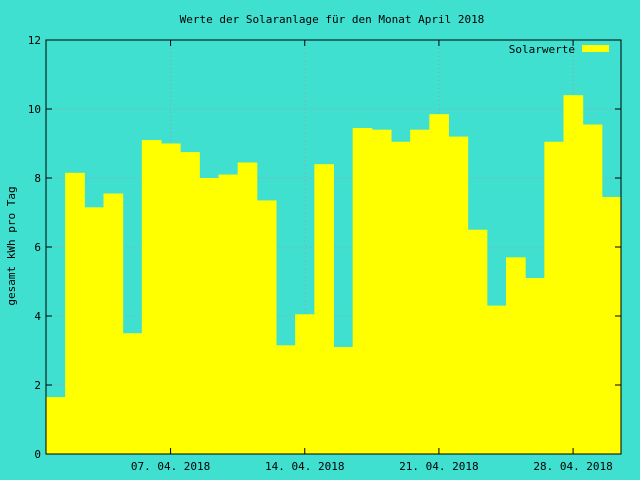  What do you see at coordinates (572, 466) in the screenshot?
I see `x-tick-label: 28. 04. 2018` at bounding box center [572, 466].